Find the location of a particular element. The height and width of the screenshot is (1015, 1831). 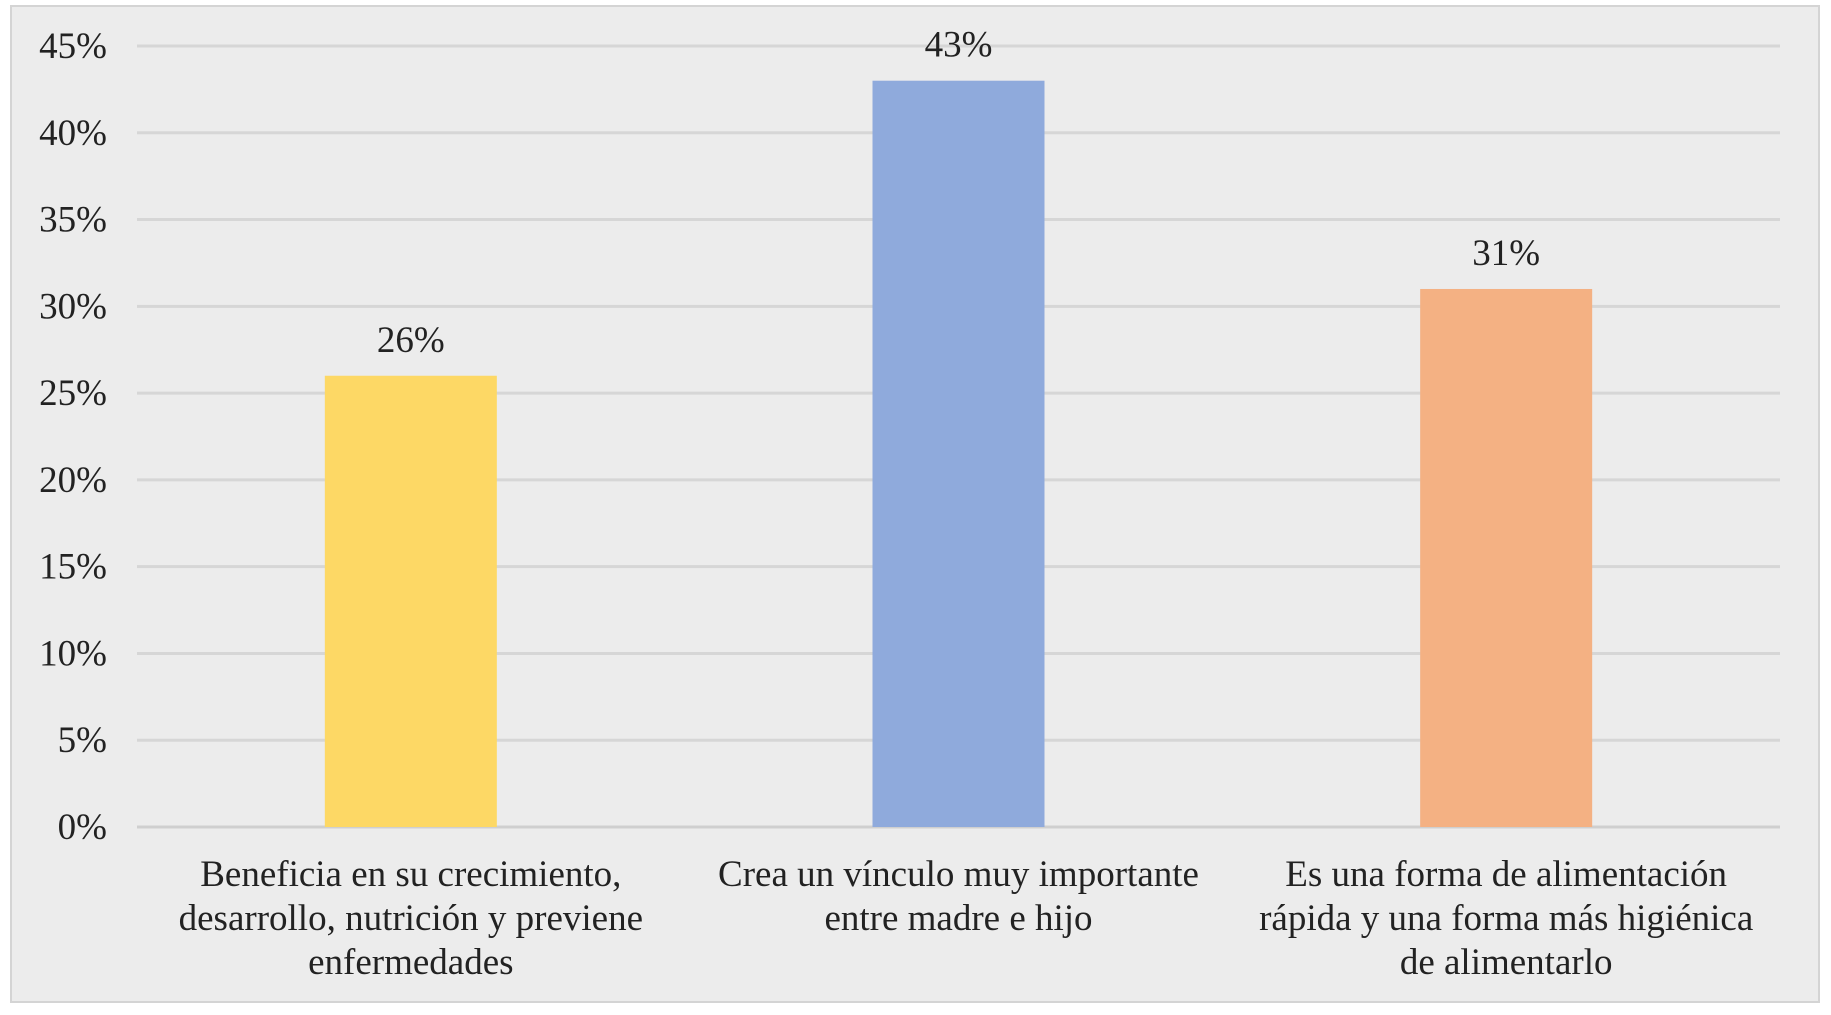

category-label-line: Es una forma de alimentación is located at coordinates (1506, 874).